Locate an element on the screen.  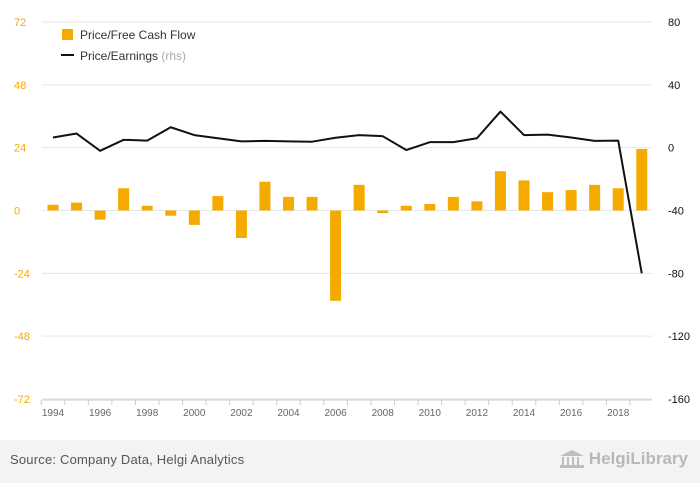
right-axis-tick-label: -160 is located at coordinates (679, 400).